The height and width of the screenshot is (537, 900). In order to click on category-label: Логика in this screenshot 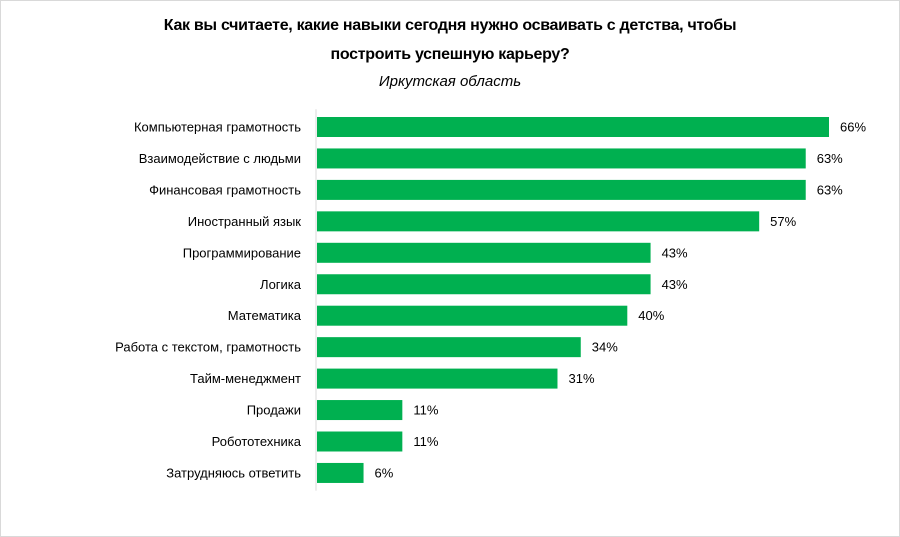, I will do `click(281, 284)`.